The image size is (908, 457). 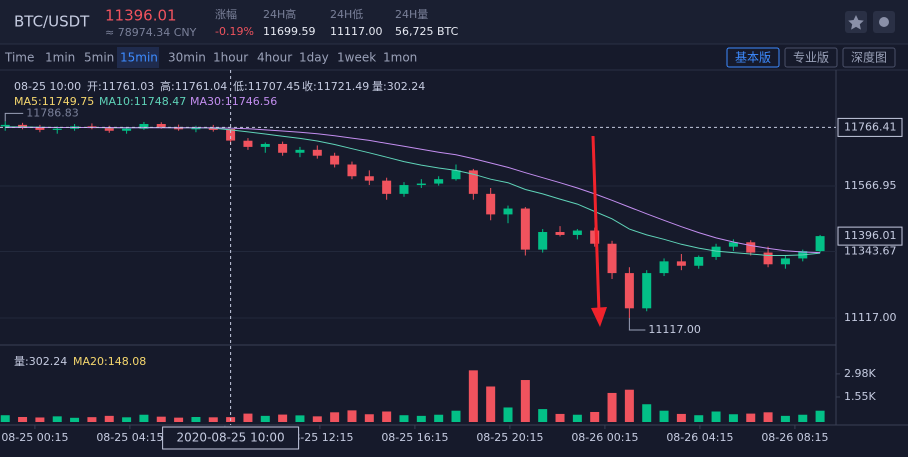 I want to click on last-price: 11396.01, so click(x=141, y=16).